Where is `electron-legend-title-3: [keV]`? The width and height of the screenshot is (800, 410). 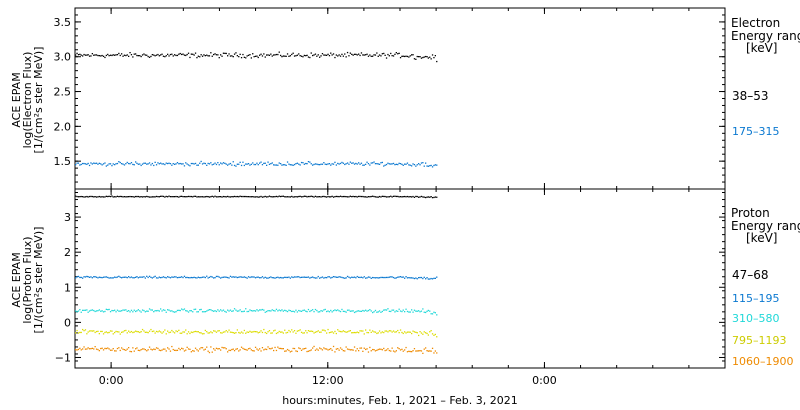 electron-legend-title-3: [keV] is located at coordinates (761, 48).